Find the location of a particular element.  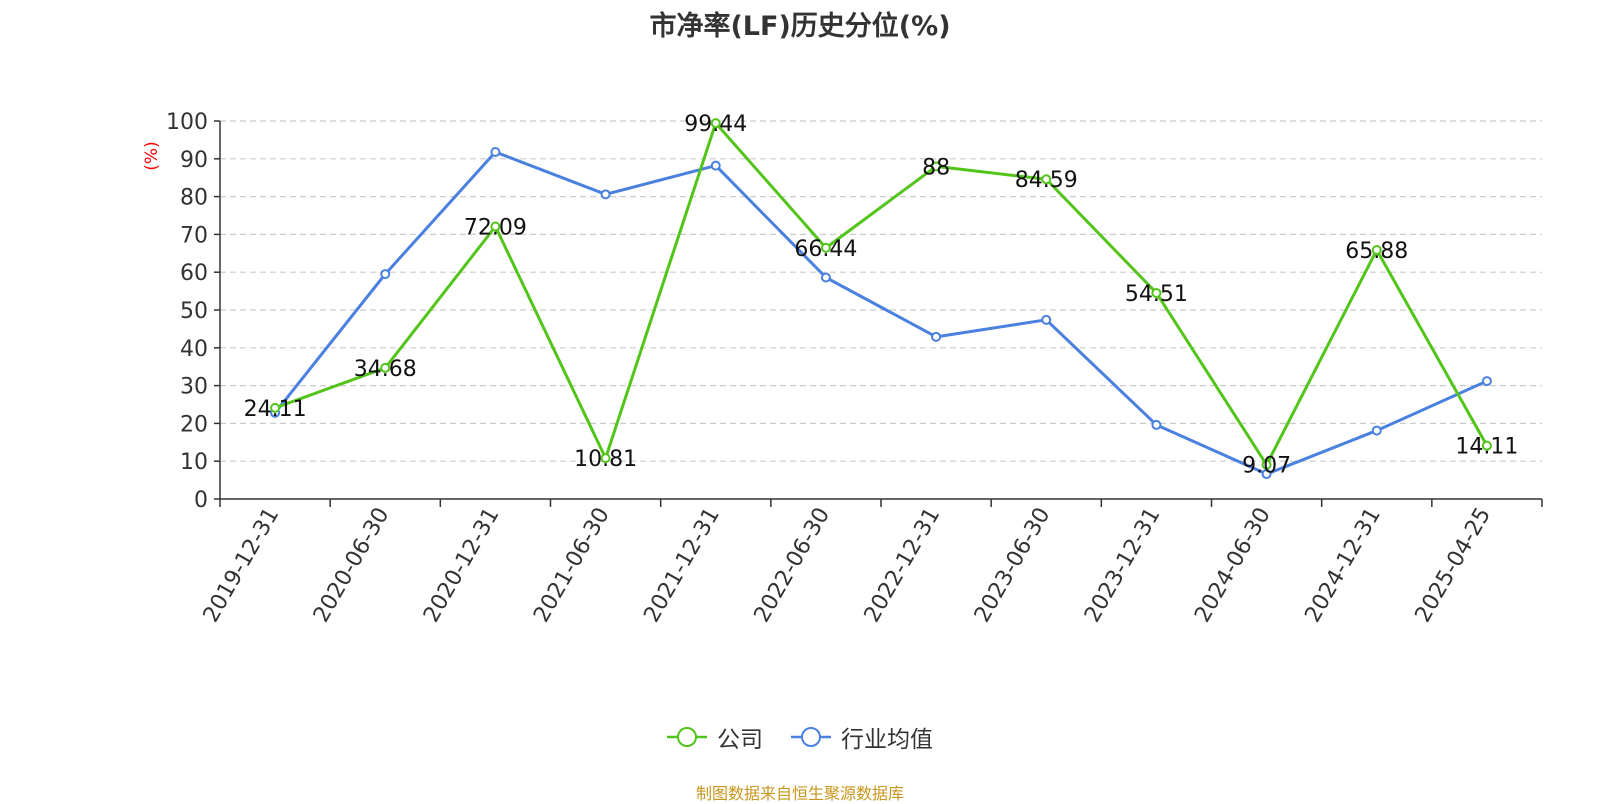

legend: 公司 行业均值 is located at coordinates (800, 737).